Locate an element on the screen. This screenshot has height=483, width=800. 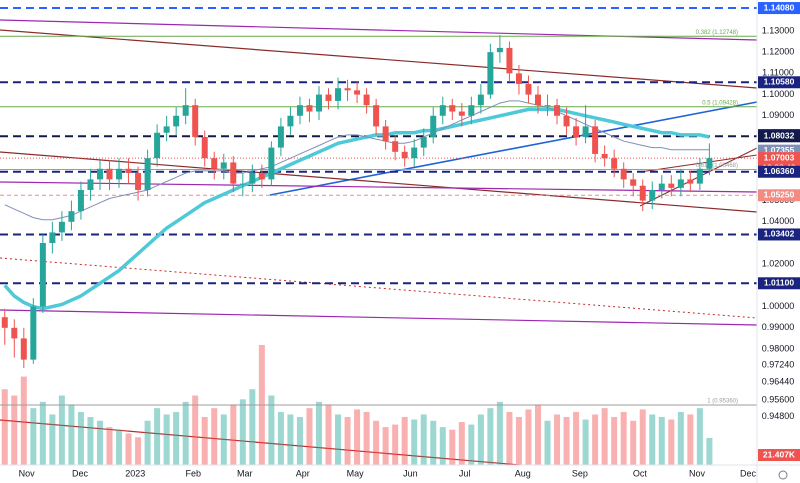
x-tick-label: 2023 is located at coordinates (135, 473).